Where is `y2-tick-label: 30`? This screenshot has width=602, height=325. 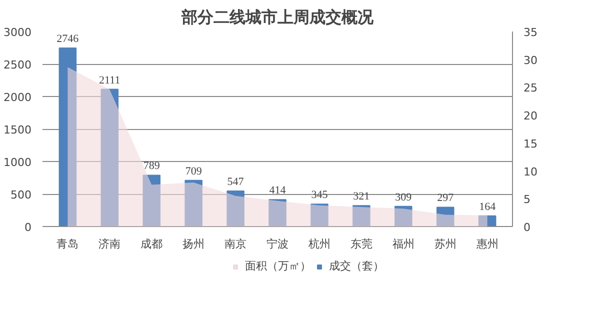 y2-tick-label: 30 is located at coordinates (531, 60).